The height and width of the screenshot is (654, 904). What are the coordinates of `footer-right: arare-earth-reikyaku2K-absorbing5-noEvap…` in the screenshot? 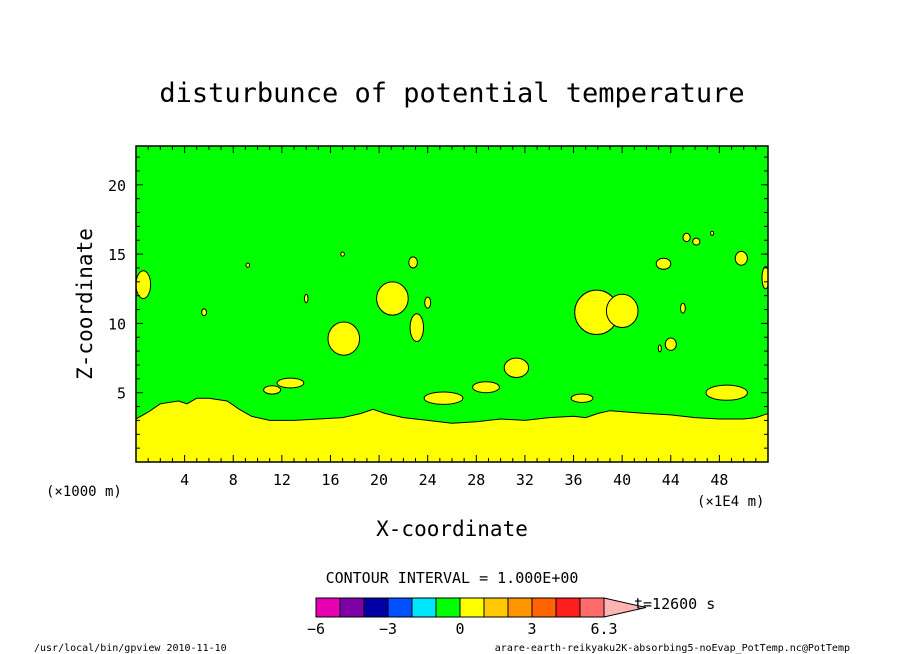 It's located at (672, 648).